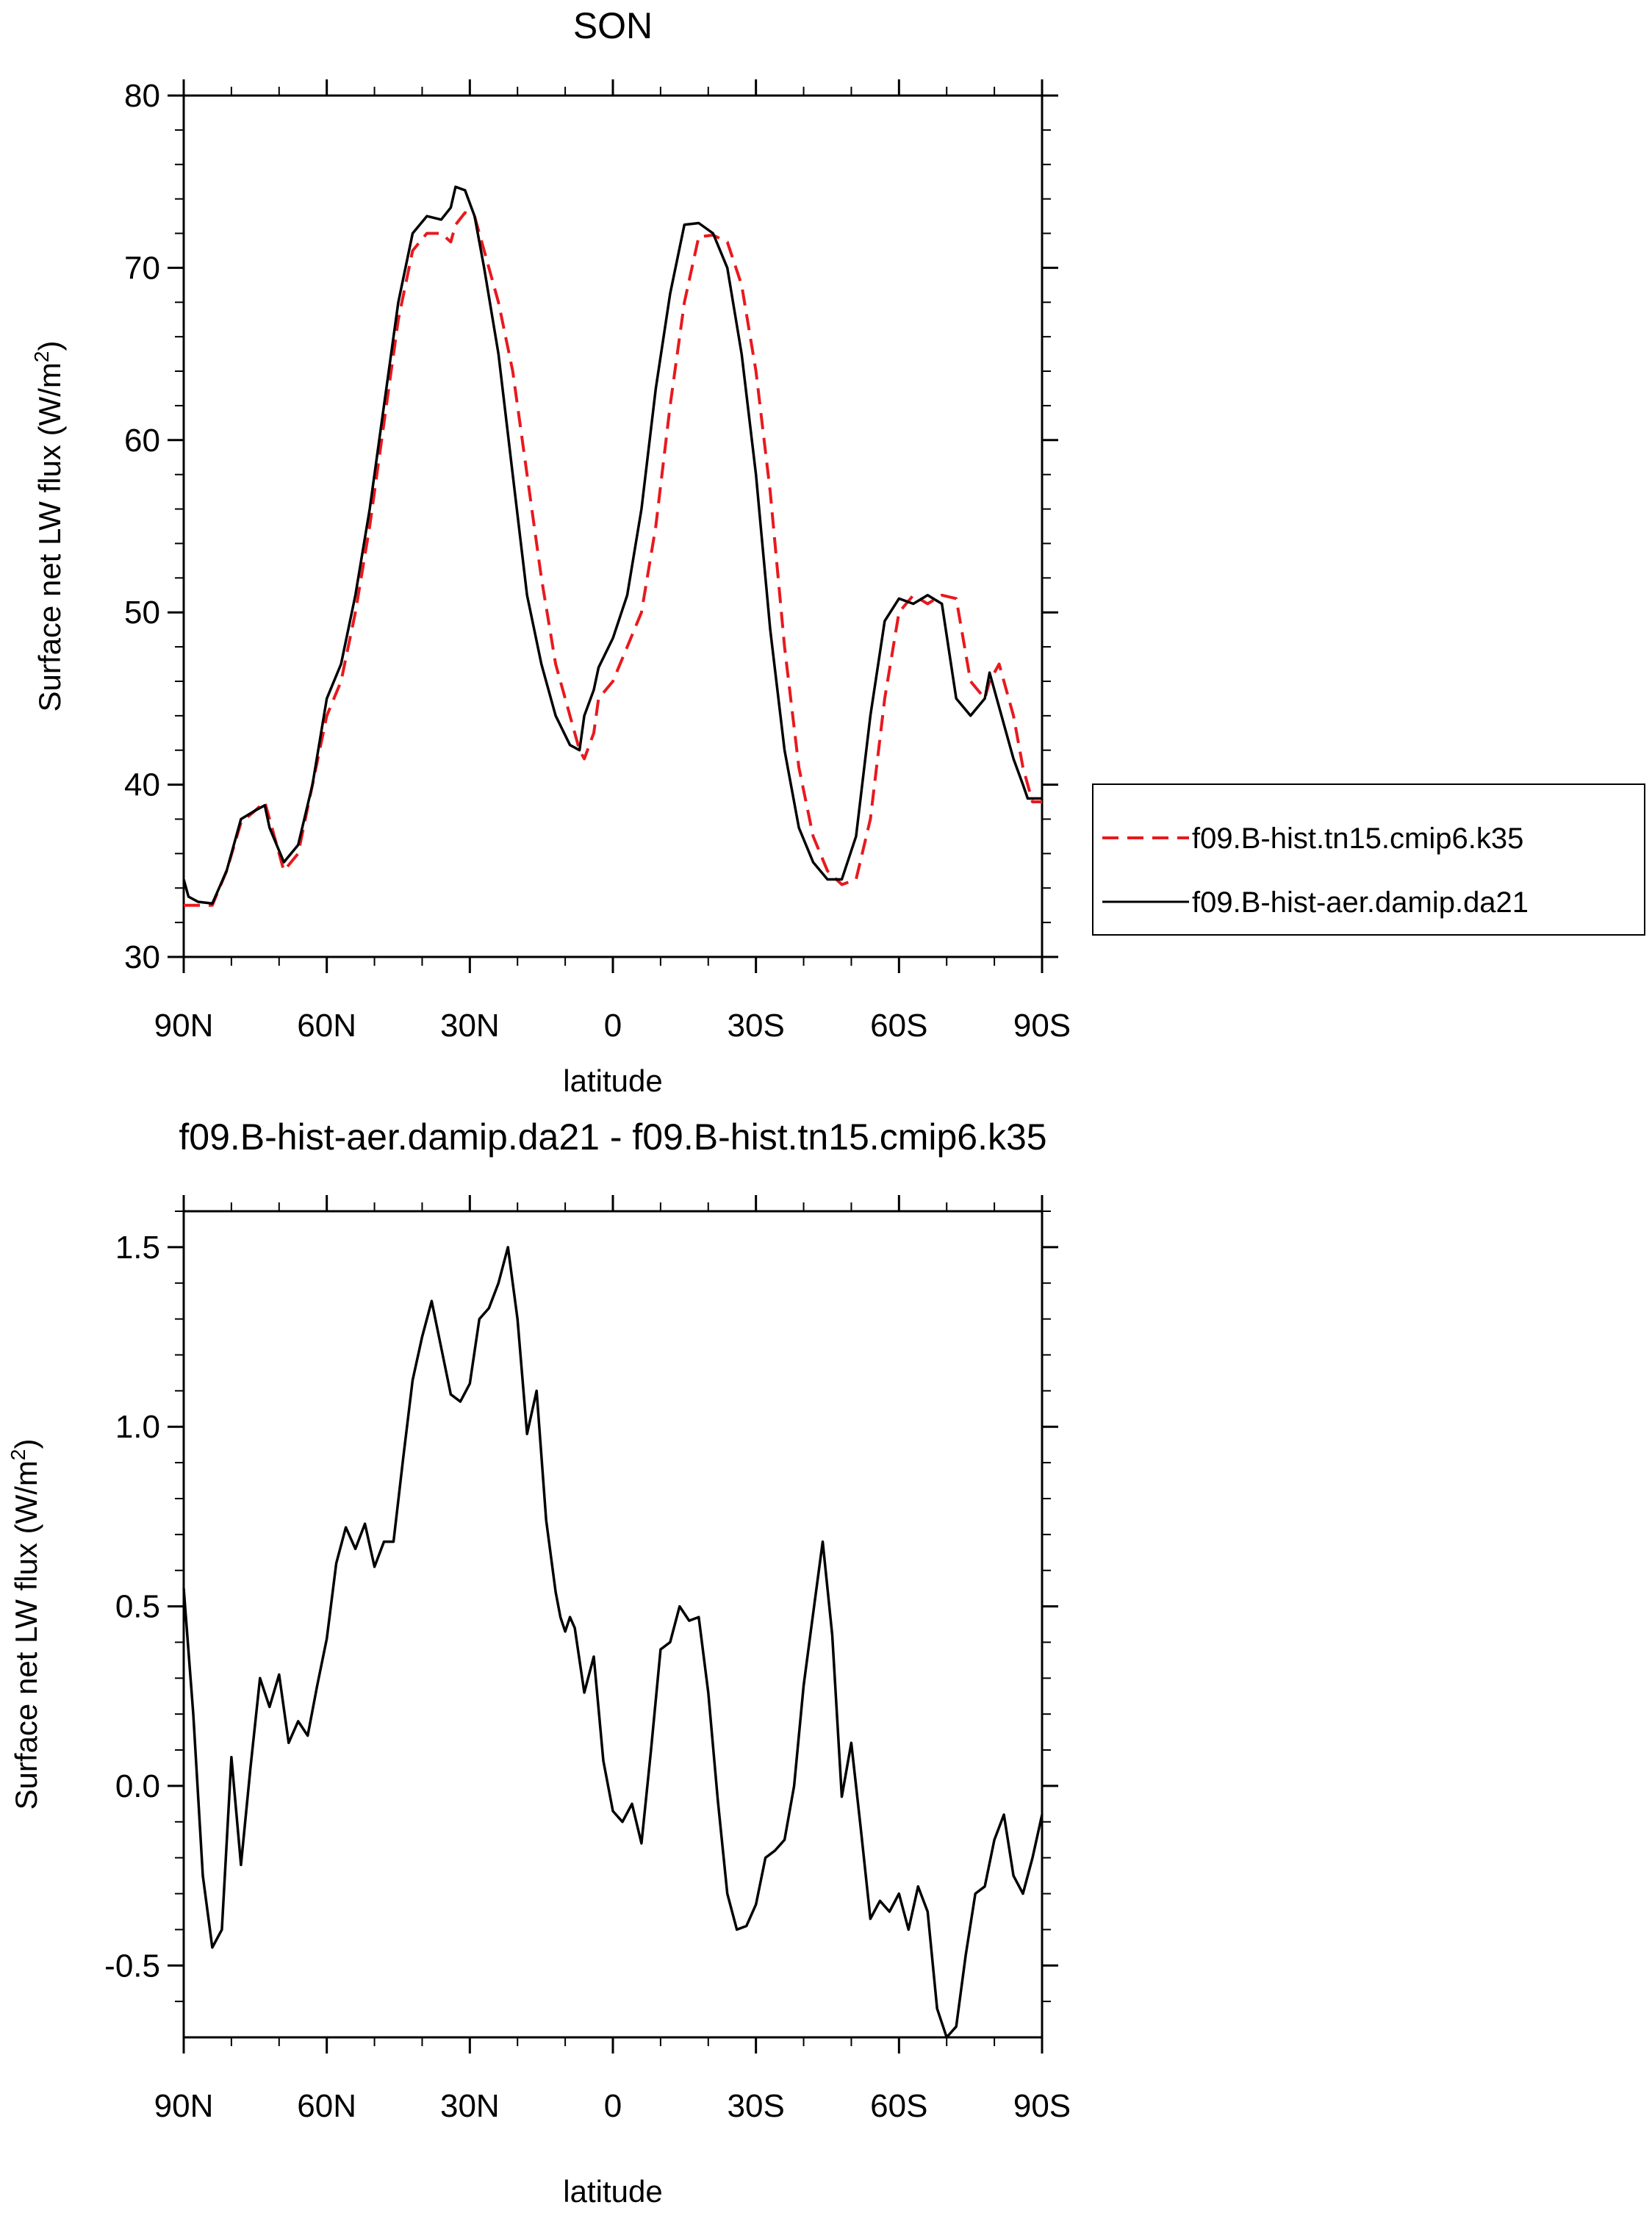 This screenshot has width=1652, height=2213. I want to click on y-tick-label: 50, so click(142, 613).